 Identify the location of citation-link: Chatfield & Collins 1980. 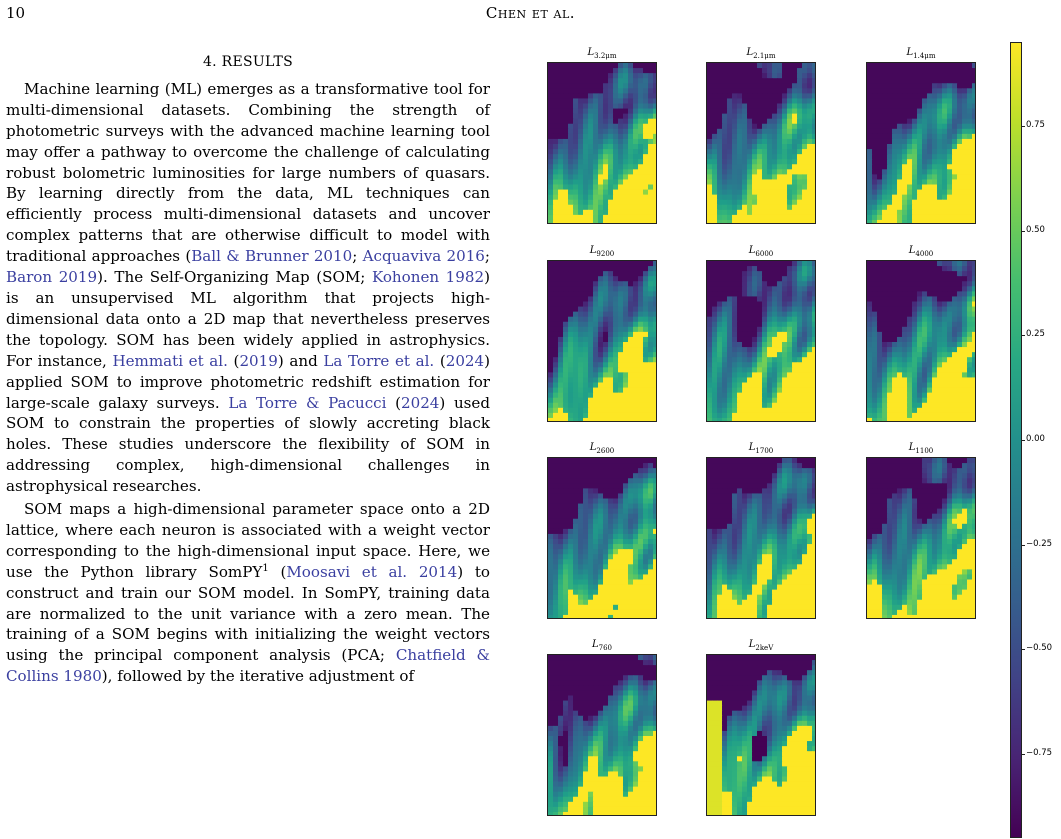
(248, 666).